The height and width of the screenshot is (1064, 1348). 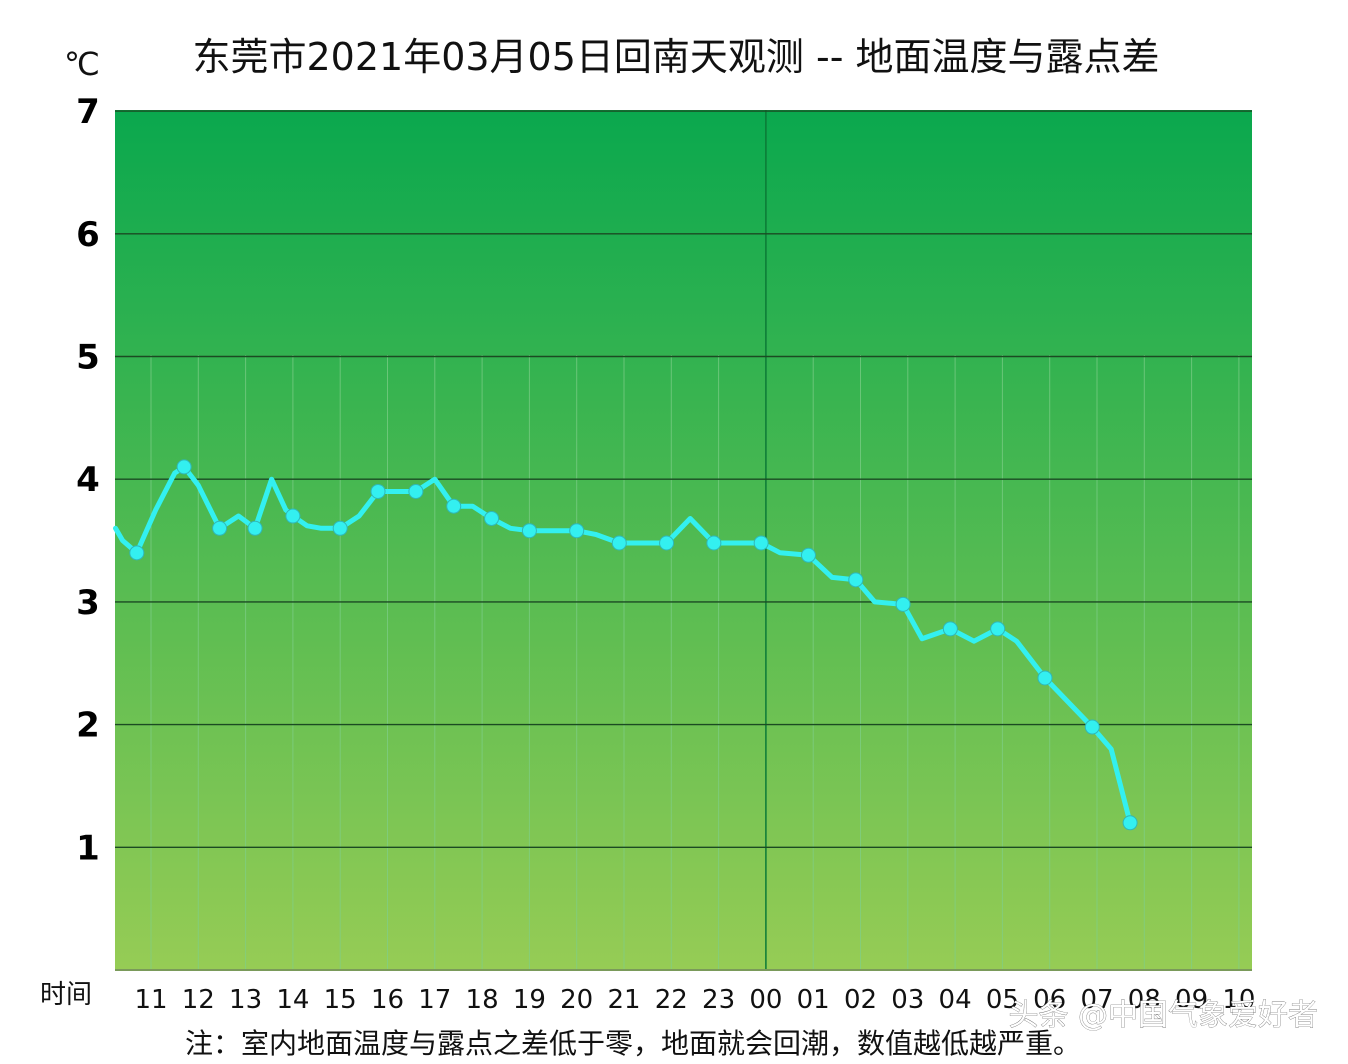 What do you see at coordinates (1002, 1000) in the screenshot?
I see `x-tick-label: 05` at bounding box center [1002, 1000].